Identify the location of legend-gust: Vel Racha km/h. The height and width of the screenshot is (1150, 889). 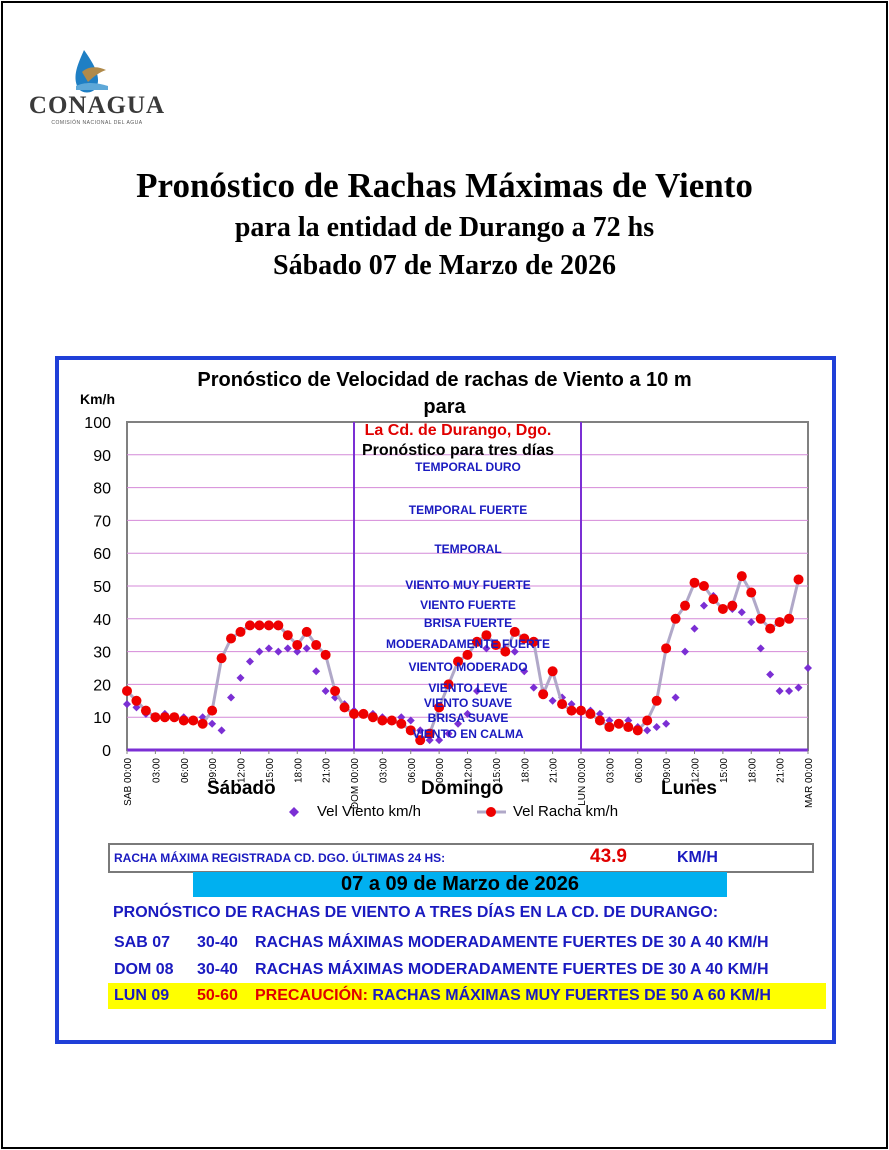
(566, 811).